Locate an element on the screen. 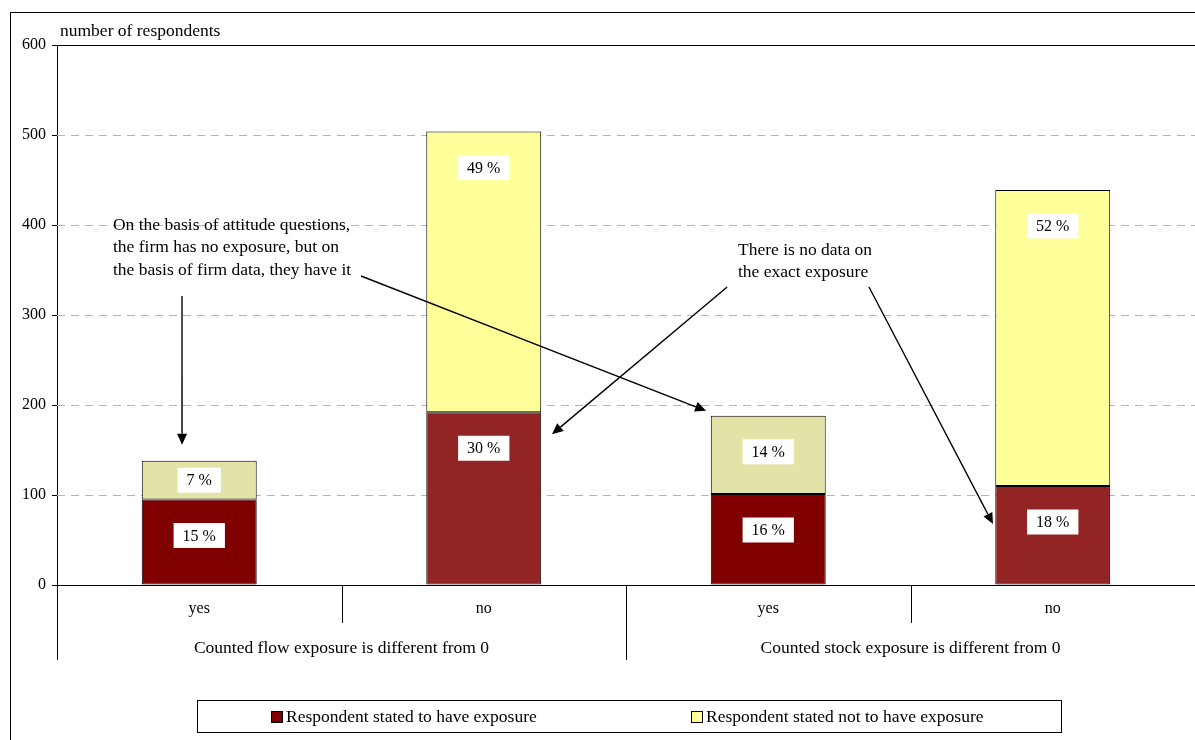  legend-label: Respondent stated not to have exposure is located at coordinates (845, 716).